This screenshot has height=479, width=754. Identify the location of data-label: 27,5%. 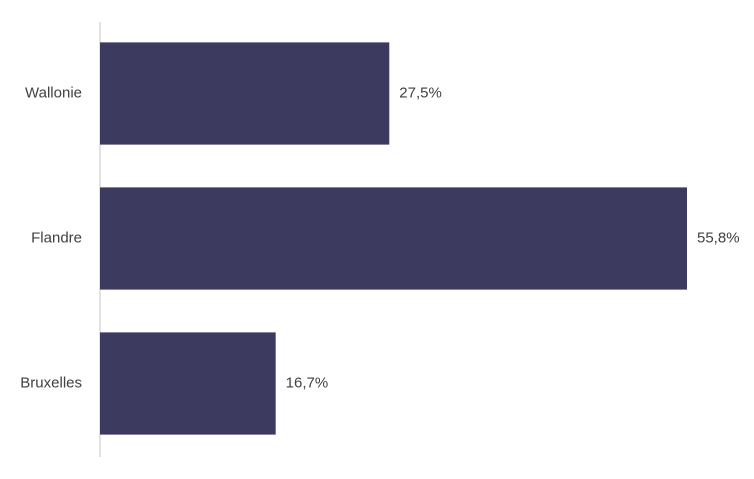
(420, 92).